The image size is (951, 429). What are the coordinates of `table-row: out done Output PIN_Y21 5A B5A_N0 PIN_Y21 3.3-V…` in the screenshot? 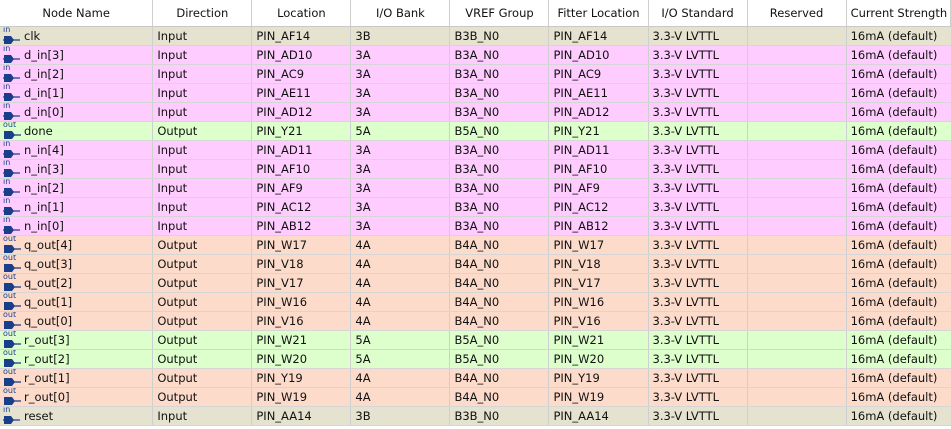 It's located at (475, 131).